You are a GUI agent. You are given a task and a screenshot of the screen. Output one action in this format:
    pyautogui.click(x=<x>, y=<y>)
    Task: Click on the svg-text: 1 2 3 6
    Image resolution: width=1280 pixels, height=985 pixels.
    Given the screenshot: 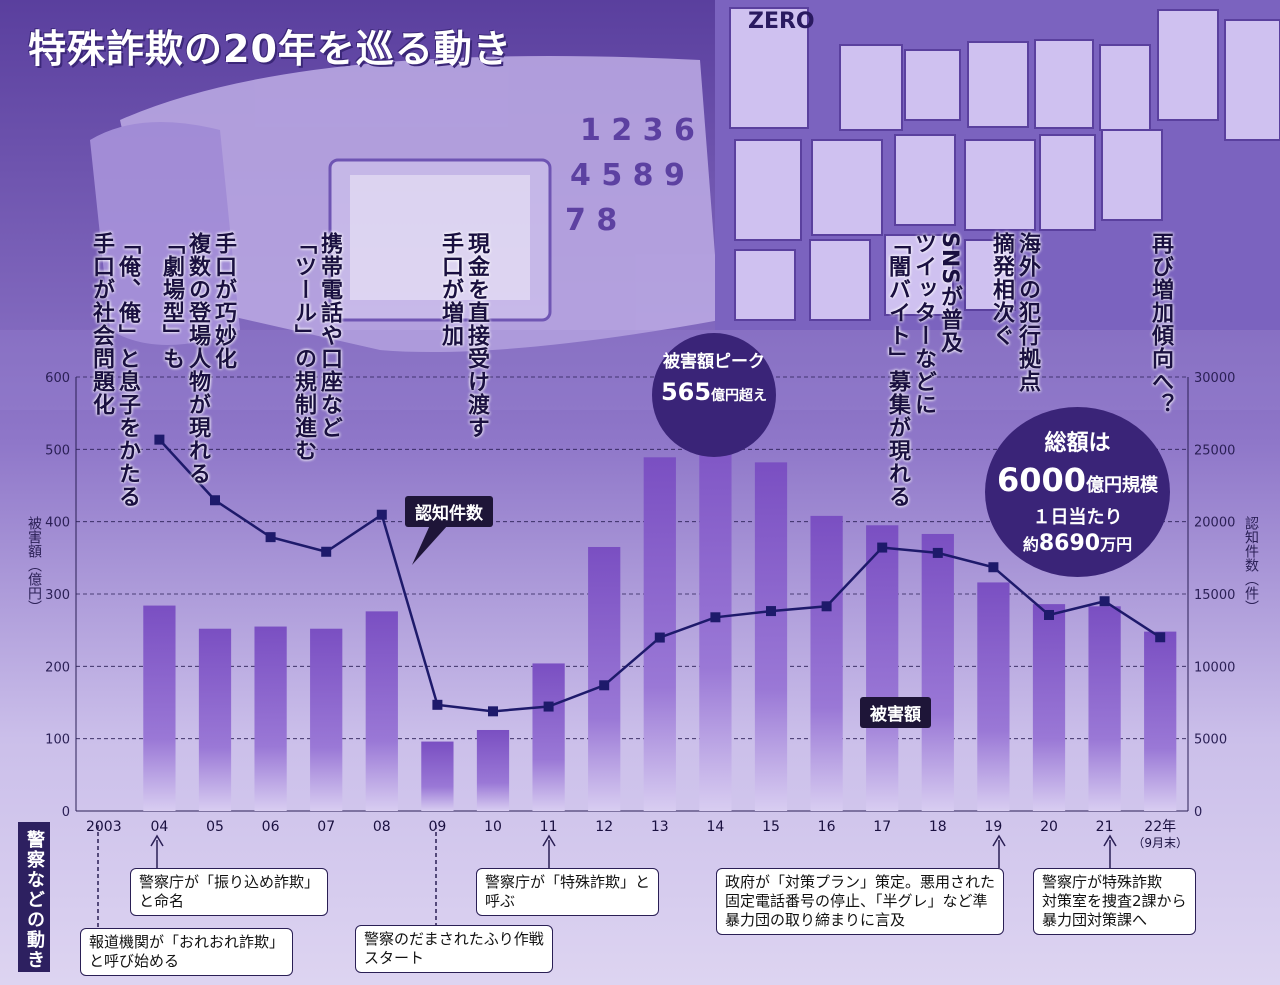 What is the action you would take?
    pyautogui.click(x=637, y=130)
    